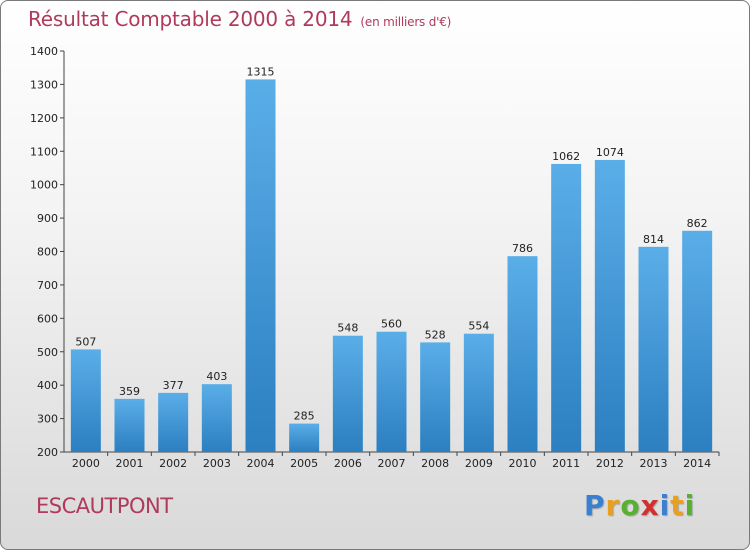 The width and height of the screenshot is (750, 550). I want to click on data-label: 814, so click(653, 239).